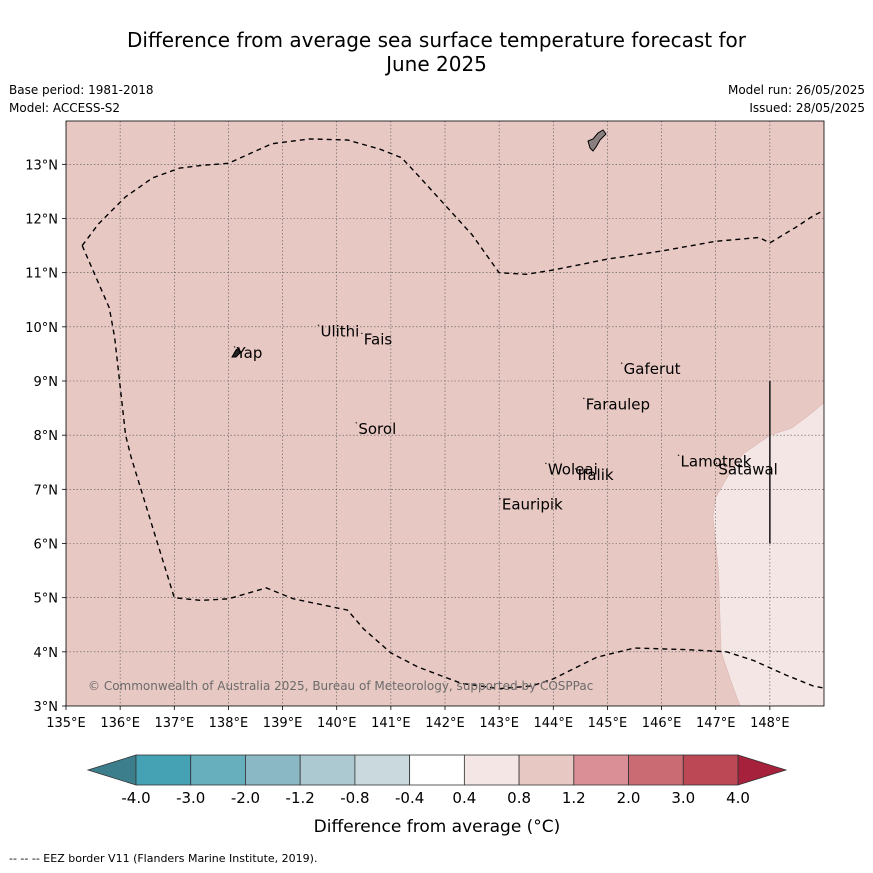 This screenshot has width=873, height=873. What do you see at coordinates (770, 723) in the screenshot?
I see `lon-tick-label: 148°E` at bounding box center [770, 723].